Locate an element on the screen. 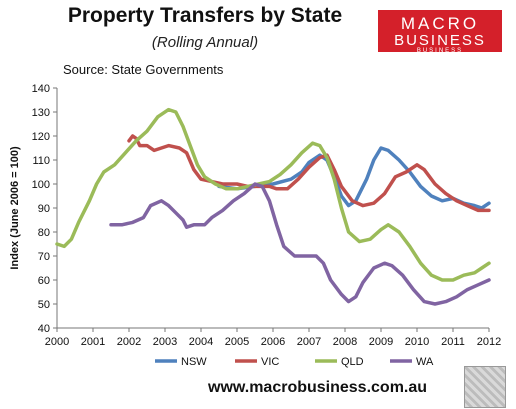 The height and width of the screenshot is (409, 516). y-tick-label: 120 is located at coordinates (41, 137).